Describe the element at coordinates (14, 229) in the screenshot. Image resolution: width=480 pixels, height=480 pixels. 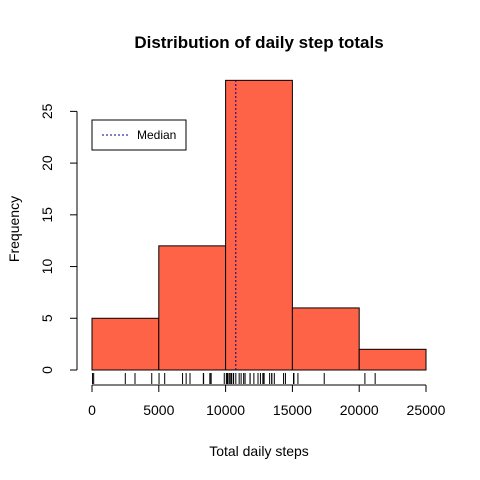
I see `y-axis-label: Frequency` at that location.